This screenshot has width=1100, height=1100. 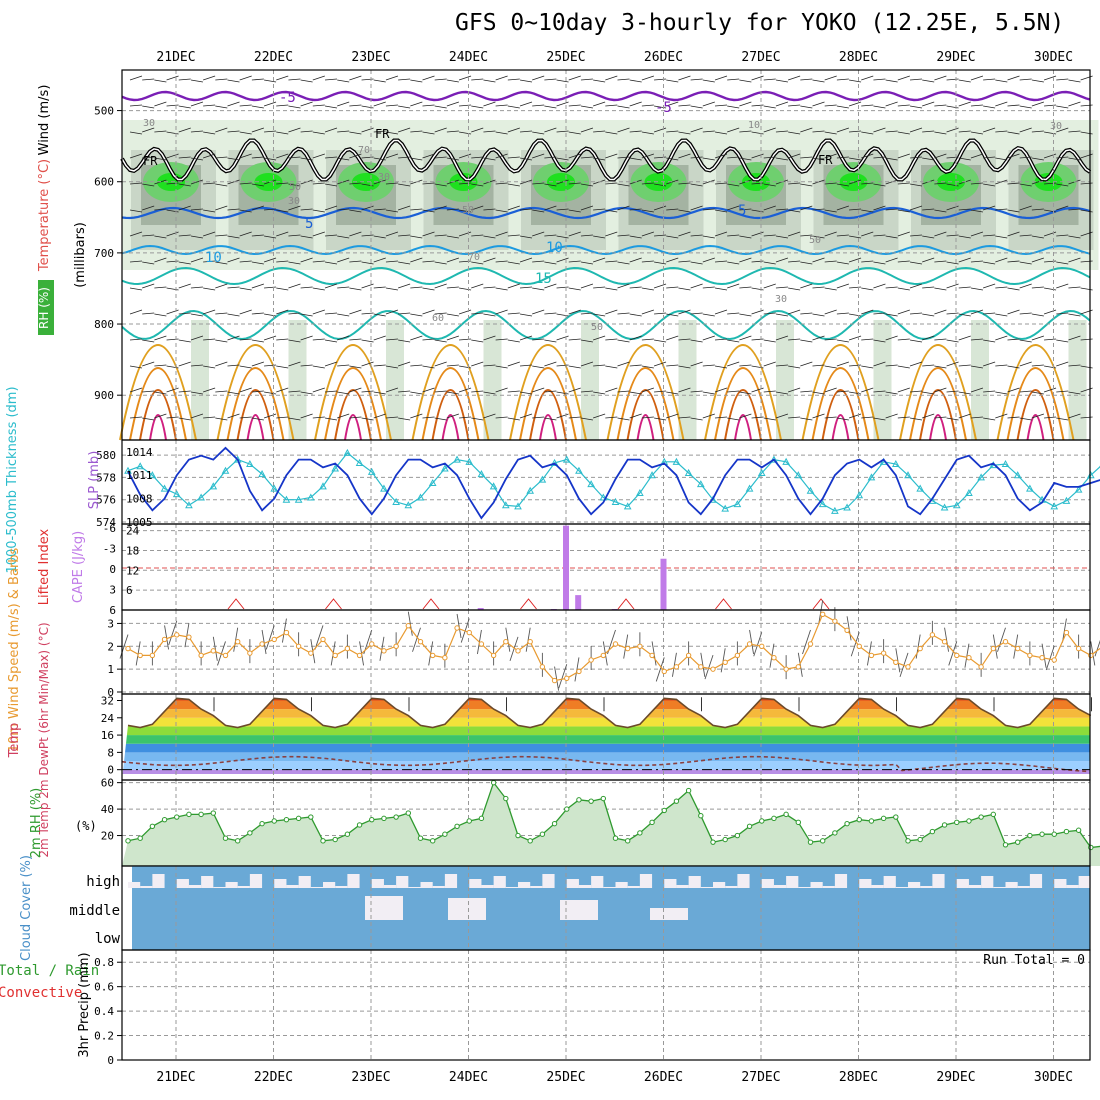 I want to click on date-label-top: 23DEC, so click(x=370, y=57).